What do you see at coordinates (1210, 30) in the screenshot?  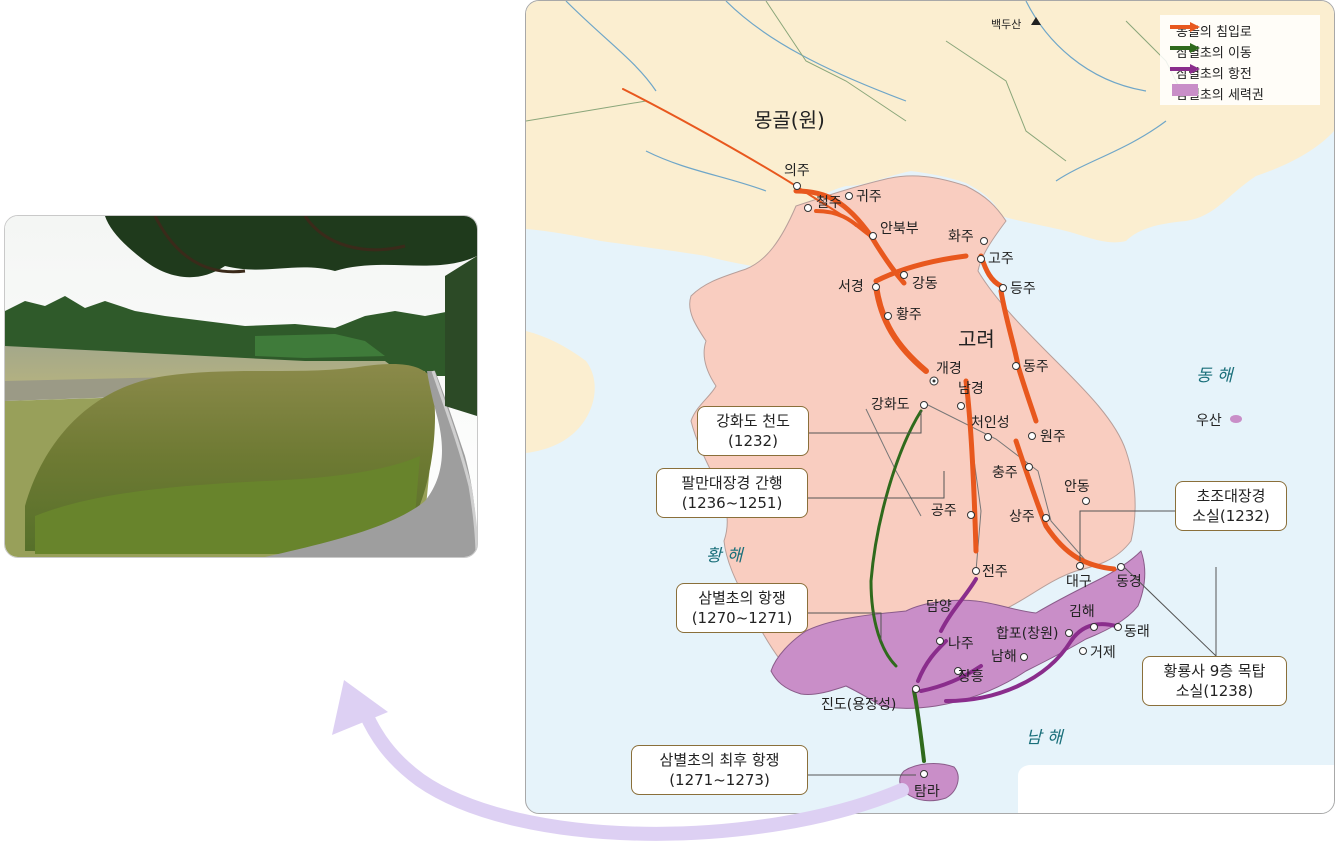 I see `legend-item-mongol-invasion: 몽골의 침입로` at bounding box center [1210, 30].